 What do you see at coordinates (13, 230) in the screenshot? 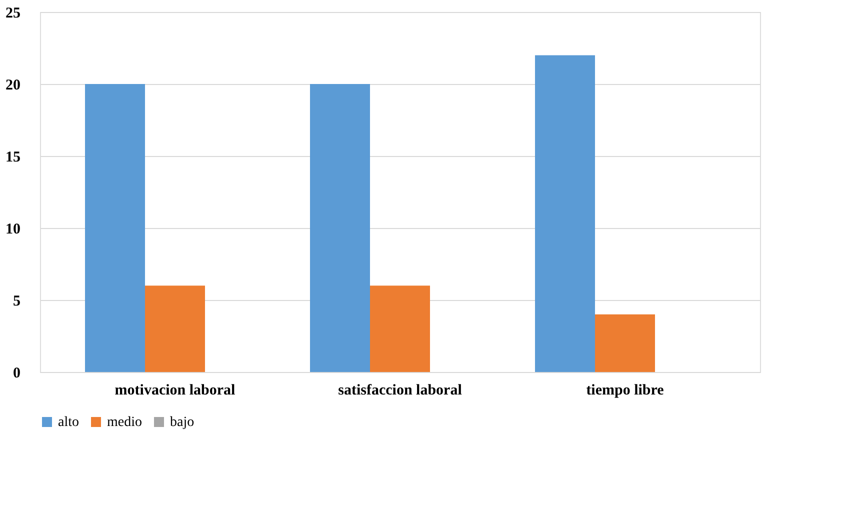
I see `y-tick-label: 10` at bounding box center [13, 230].